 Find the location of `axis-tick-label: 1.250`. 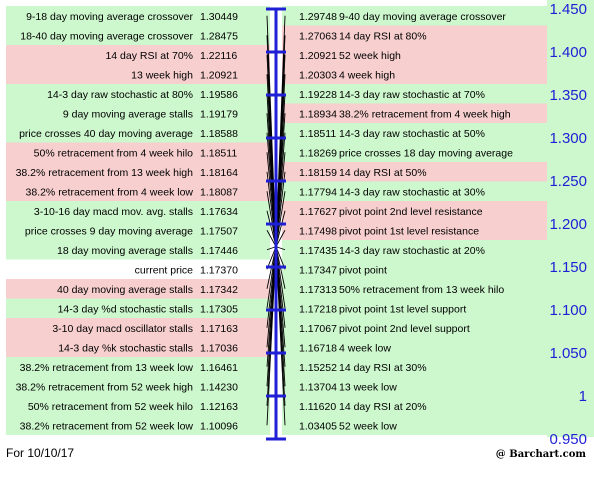

axis-tick-label: 1.250 is located at coordinates (568, 181).